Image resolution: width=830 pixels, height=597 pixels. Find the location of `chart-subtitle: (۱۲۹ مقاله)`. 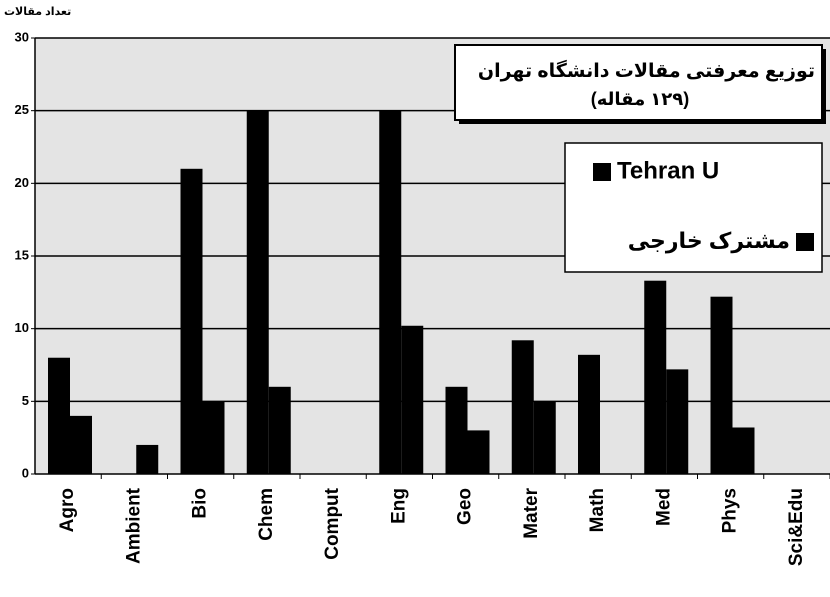

chart-subtitle: (۱۲۹ مقاله) is located at coordinates (640, 99).